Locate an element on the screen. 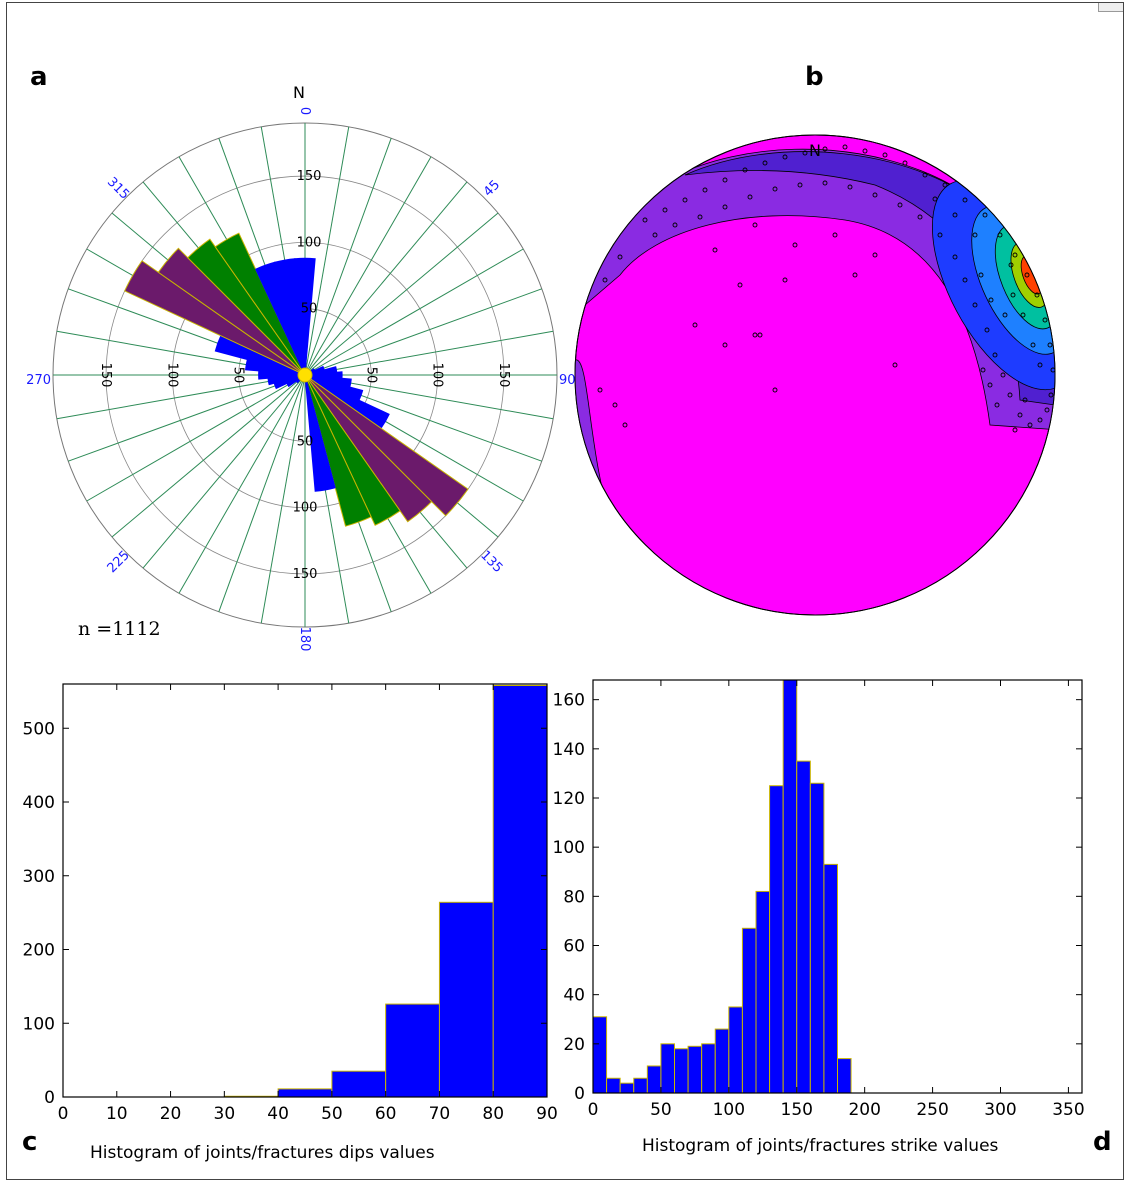 This screenshot has width=1127, height=1183. x-tick-label: 100 is located at coordinates (729, 1110).